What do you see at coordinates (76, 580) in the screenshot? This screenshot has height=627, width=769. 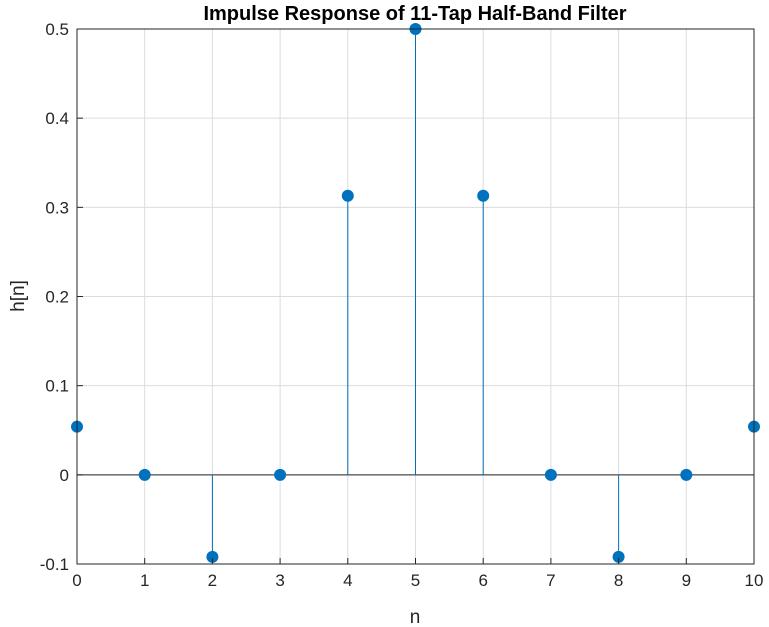 I see `x-tick-label: 0` at bounding box center [76, 580].